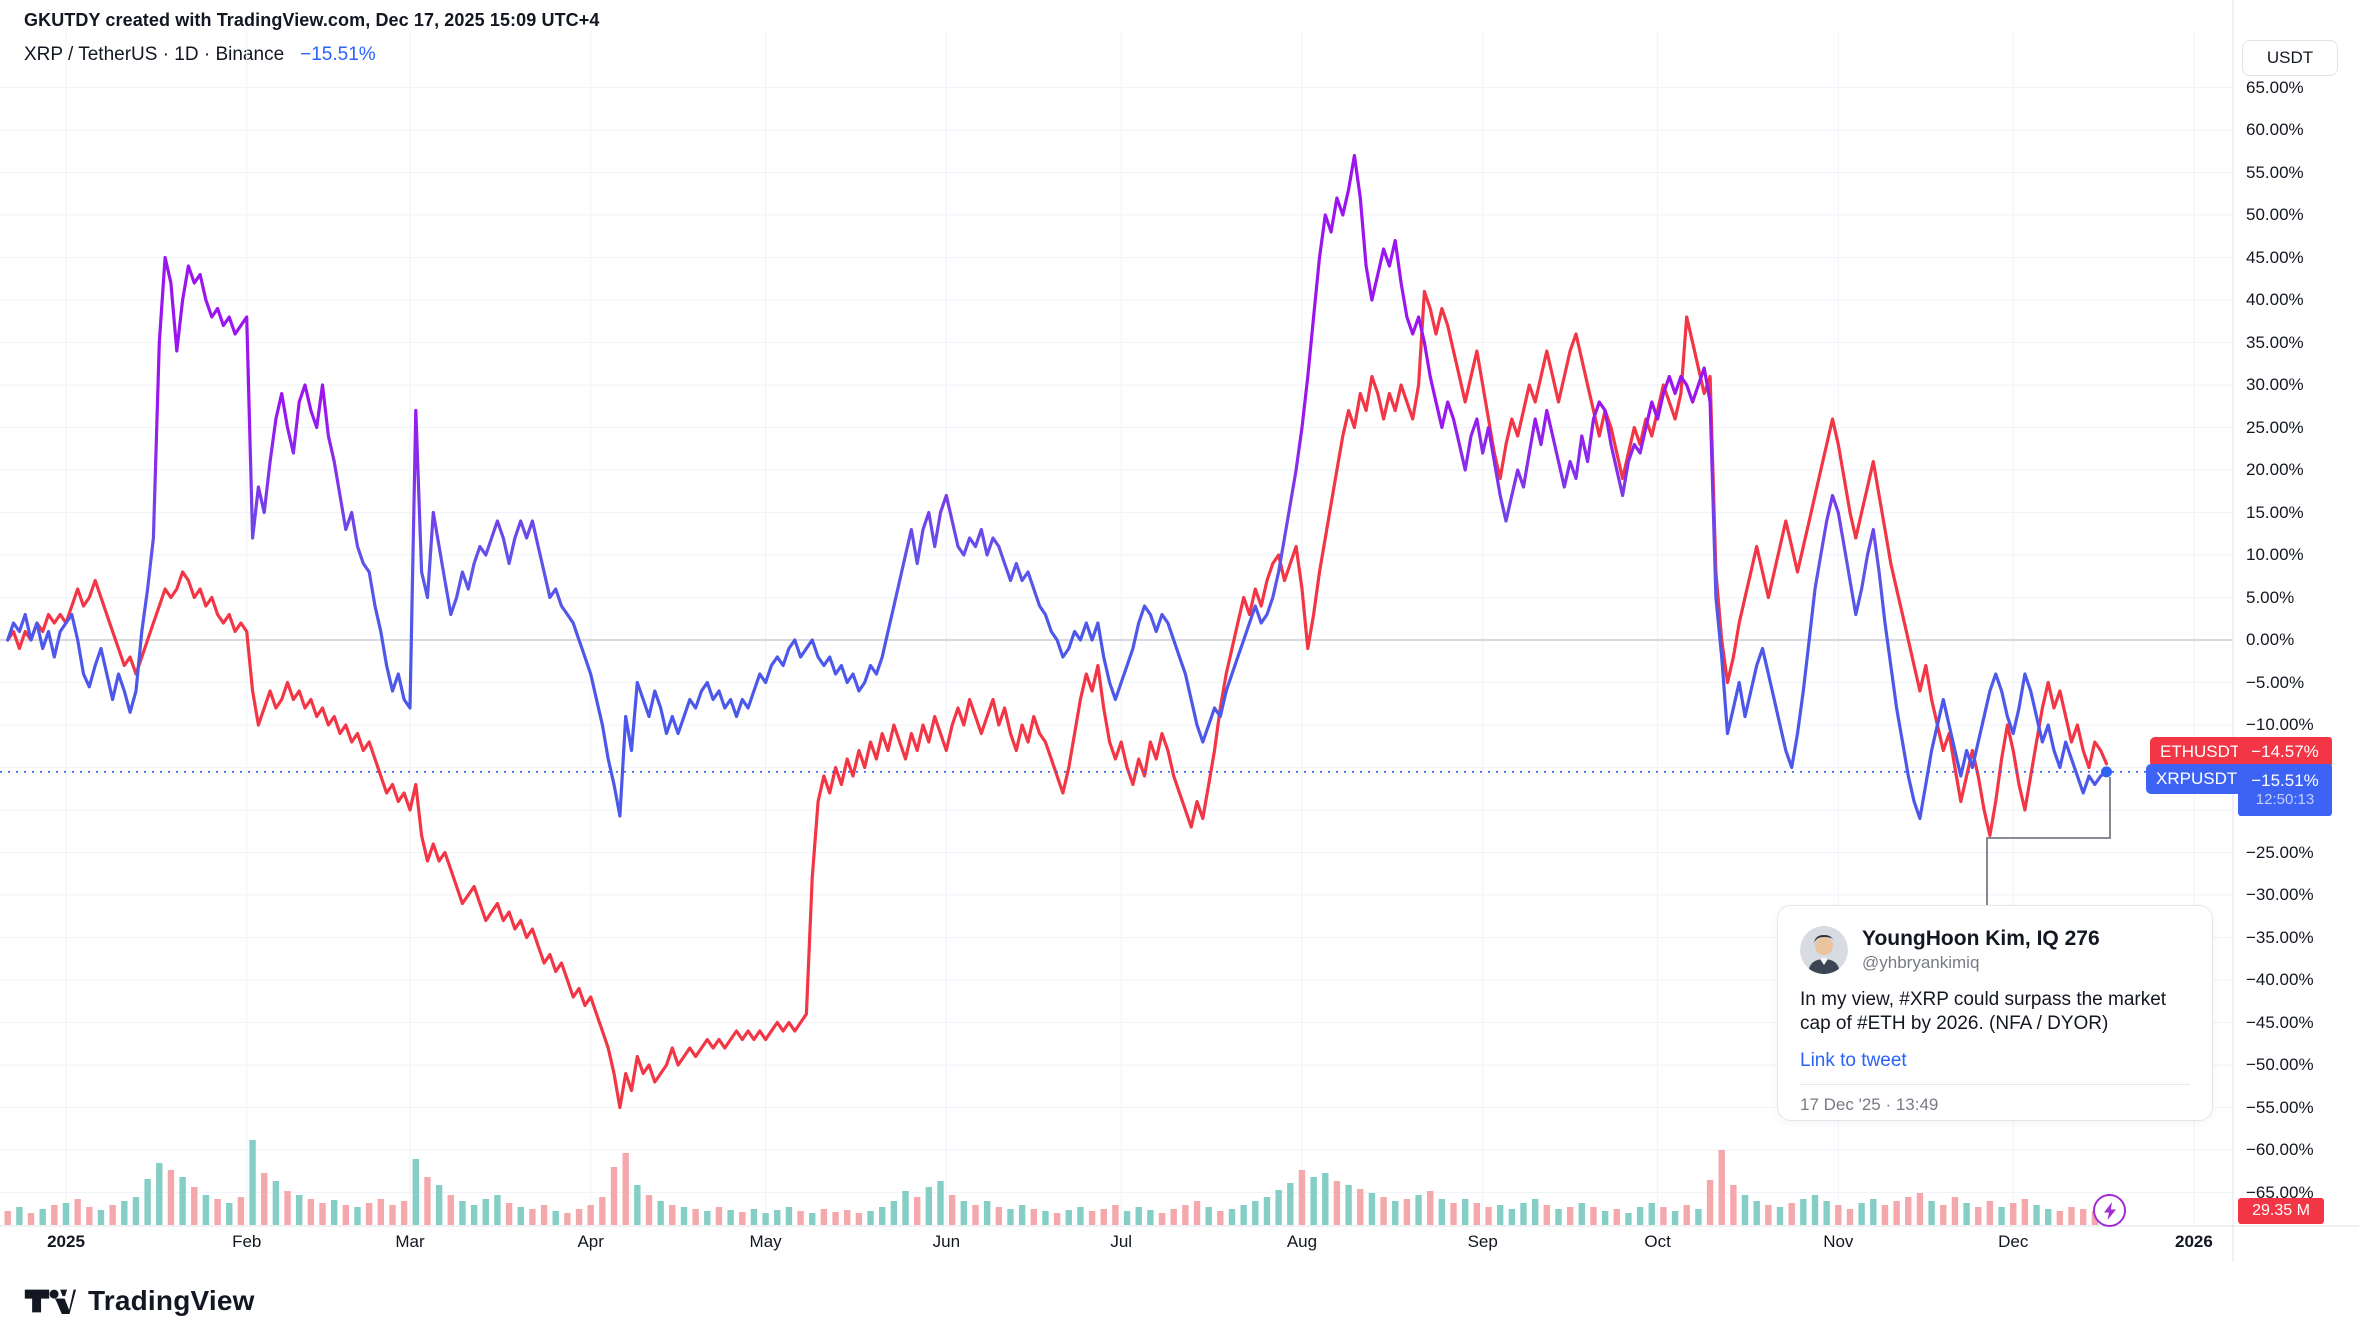 The width and height of the screenshot is (2359, 1340). I want to click on tradingview-brand: TradingView, so click(139, 1301).